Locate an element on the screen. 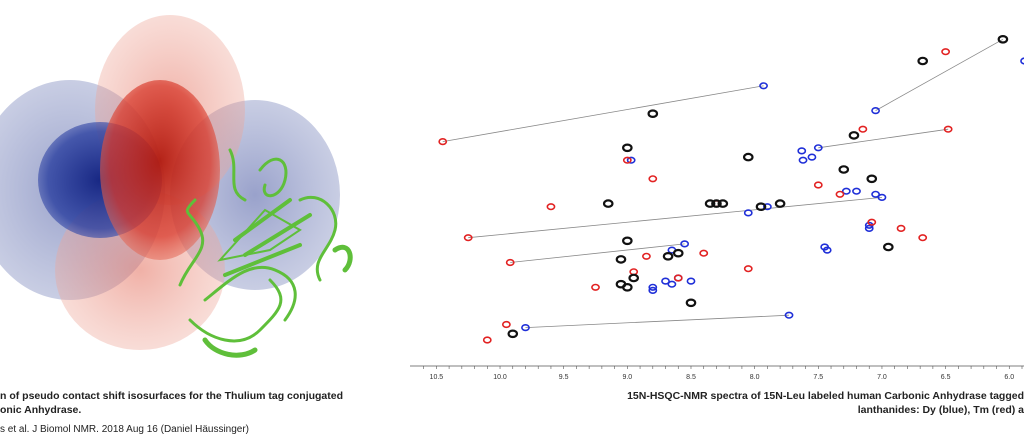  protein-cartoon is located at coordinates (265, 253).